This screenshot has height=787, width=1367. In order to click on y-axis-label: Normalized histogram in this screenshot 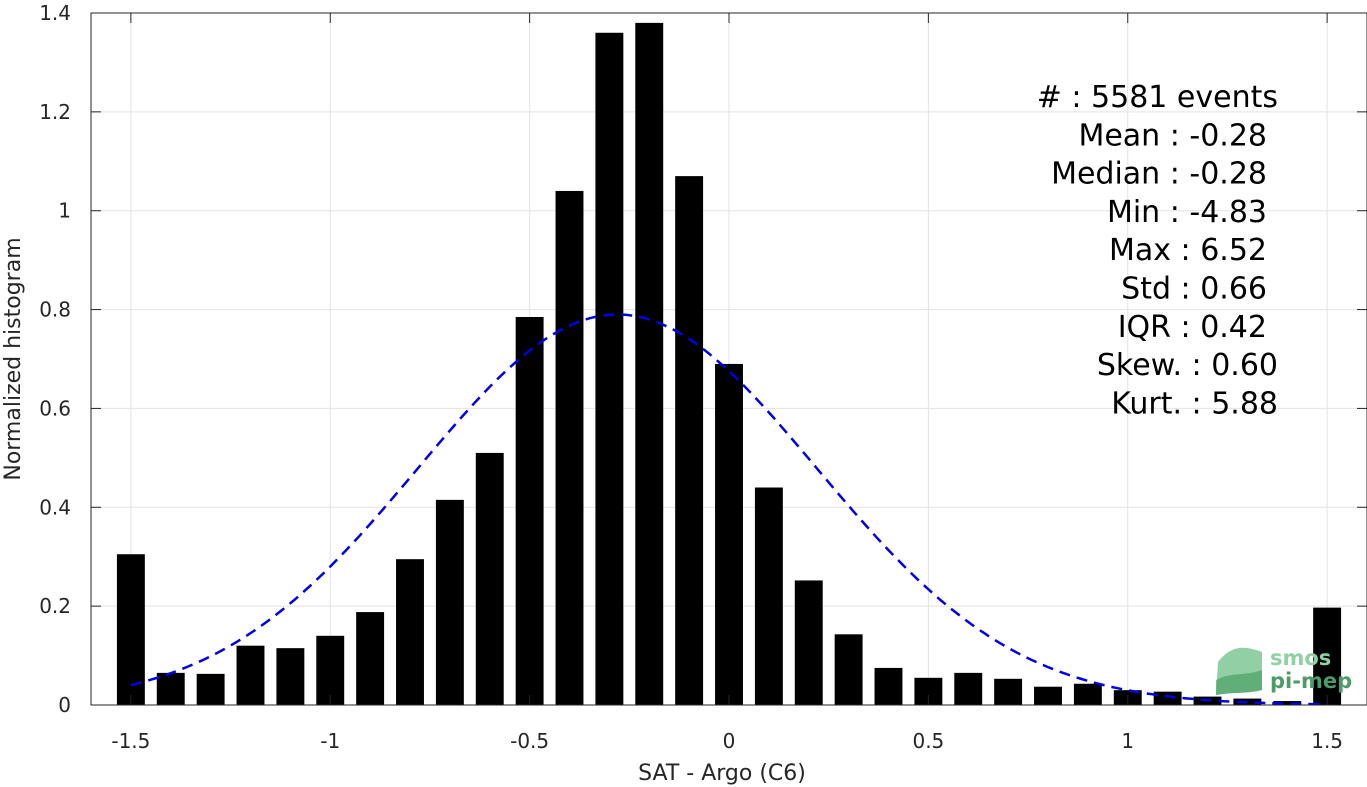, I will do `click(13, 358)`.